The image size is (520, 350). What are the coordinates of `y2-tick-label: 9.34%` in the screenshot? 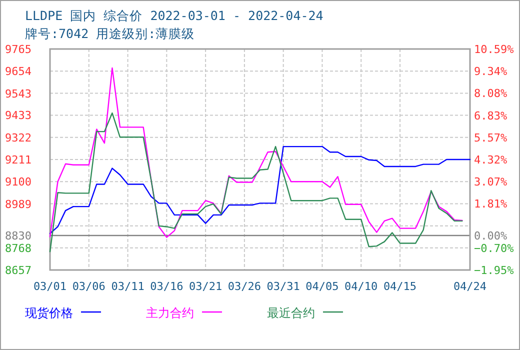 It's located at (491, 71).